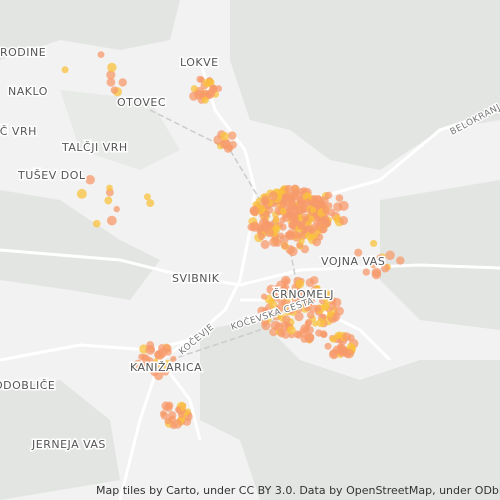 The width and height of the screenshot is (500, 500). What do you see at coordinates (28, 91) in the screenshot?
I see `place-label: NAKLO` at bounding box center [28, 91].